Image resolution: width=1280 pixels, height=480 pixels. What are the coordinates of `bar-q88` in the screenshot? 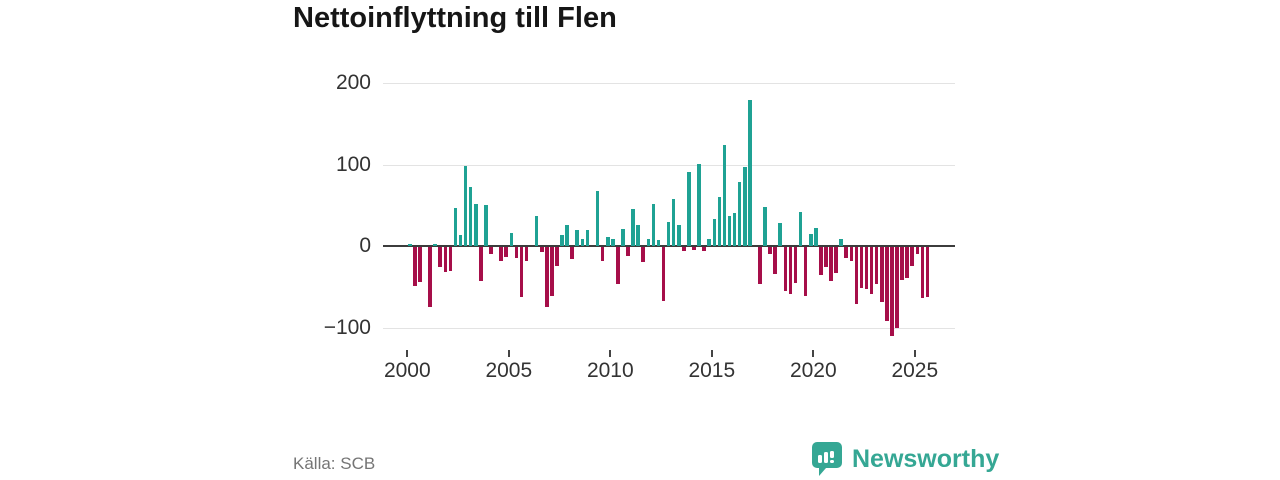 It's located at (856, 276).